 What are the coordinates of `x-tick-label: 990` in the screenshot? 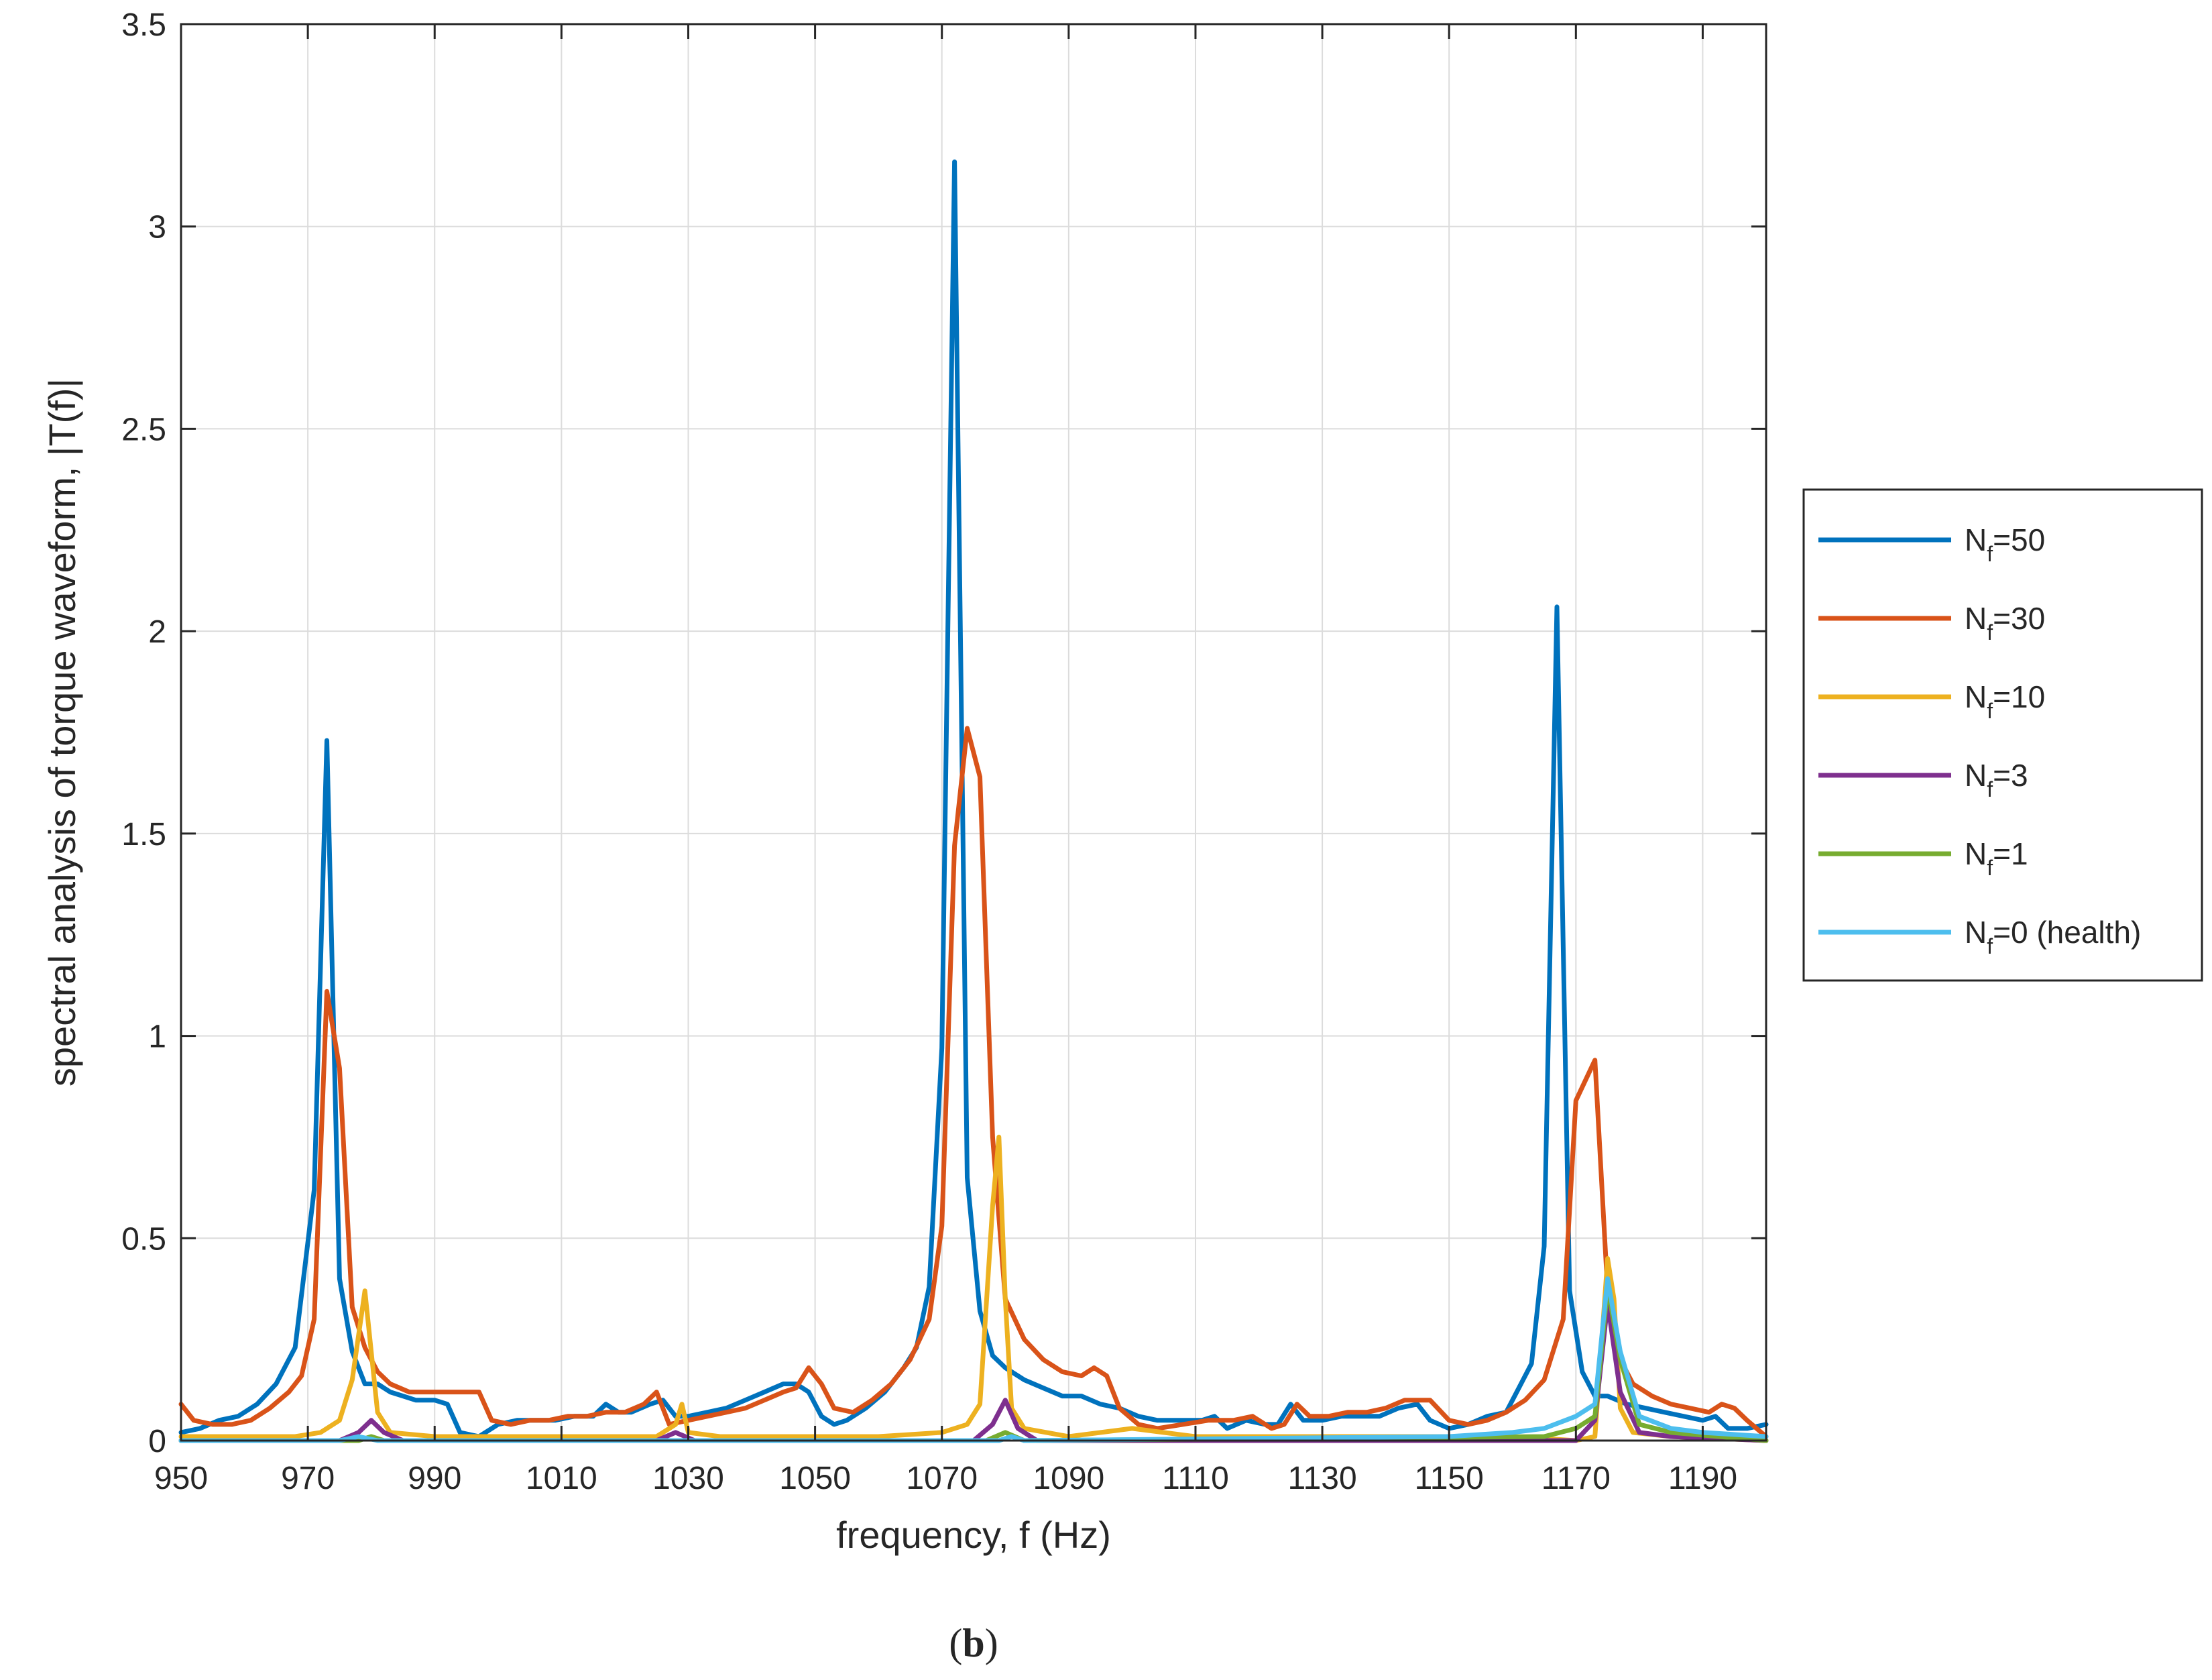 It's located at (435, 1478).